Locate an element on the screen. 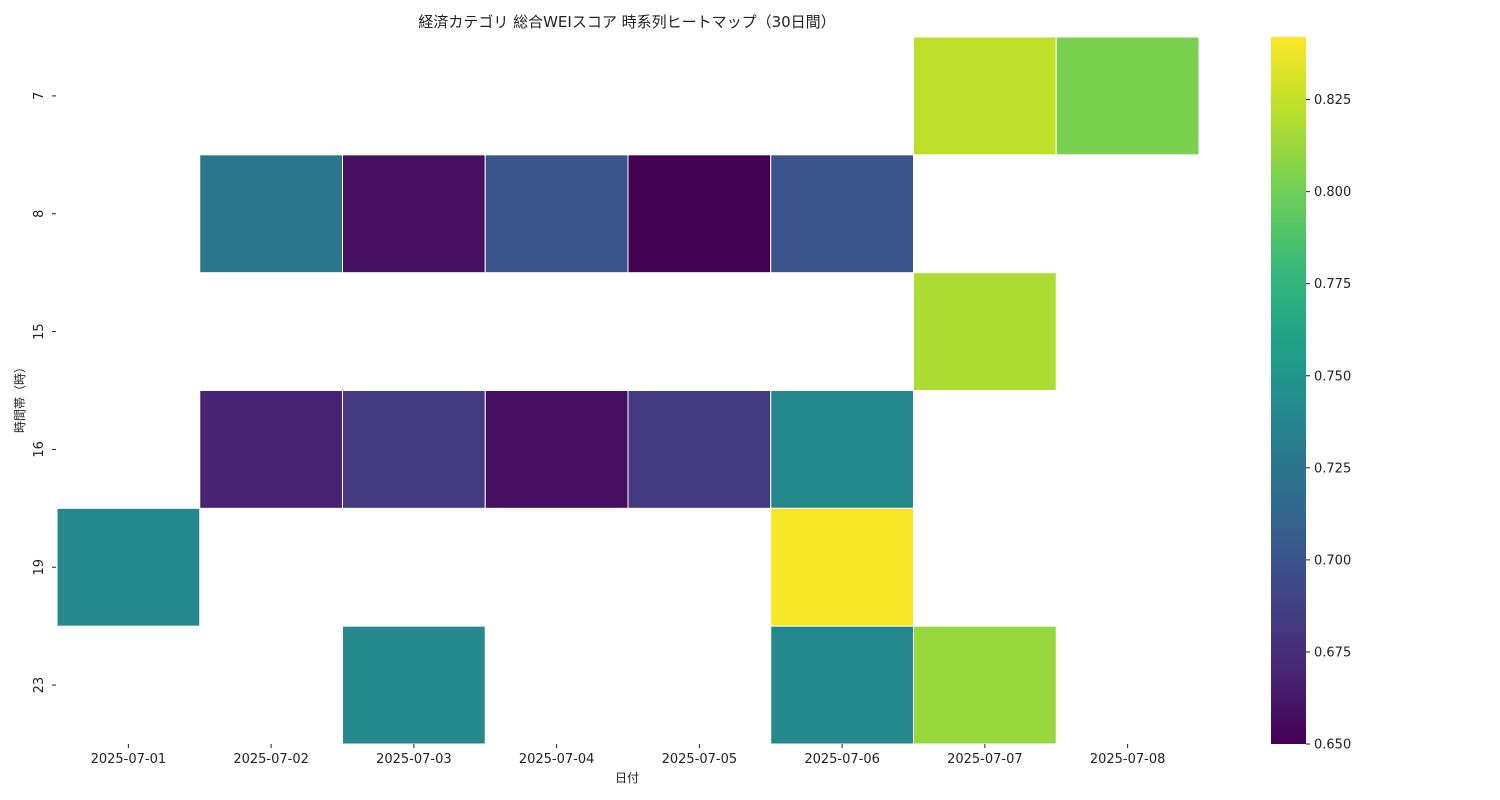  colorbar-tick-label: 0.650 is located at coordinates (1332, 745).